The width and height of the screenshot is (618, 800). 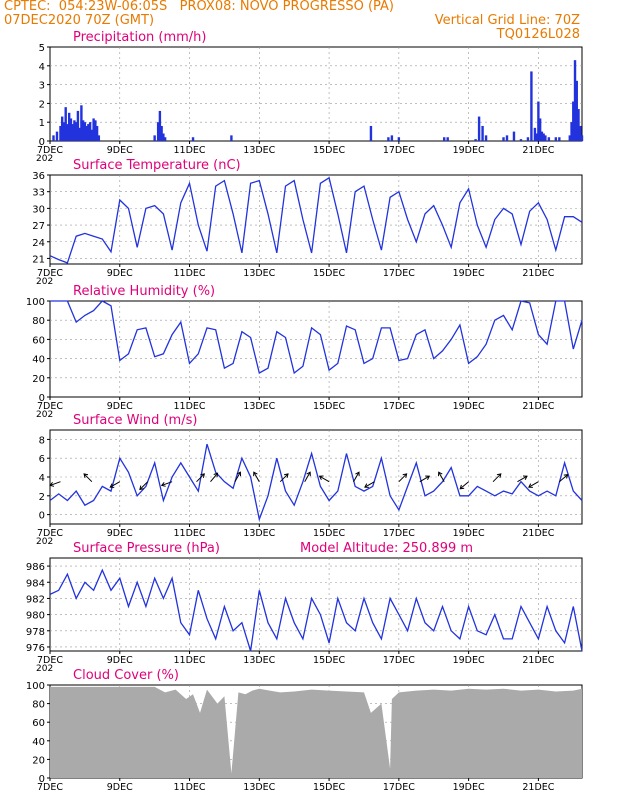 What do you see at coordinates (38, 176) in the screenshot?
I see `y-tick-label: 36` at bounding box center [38, 176].